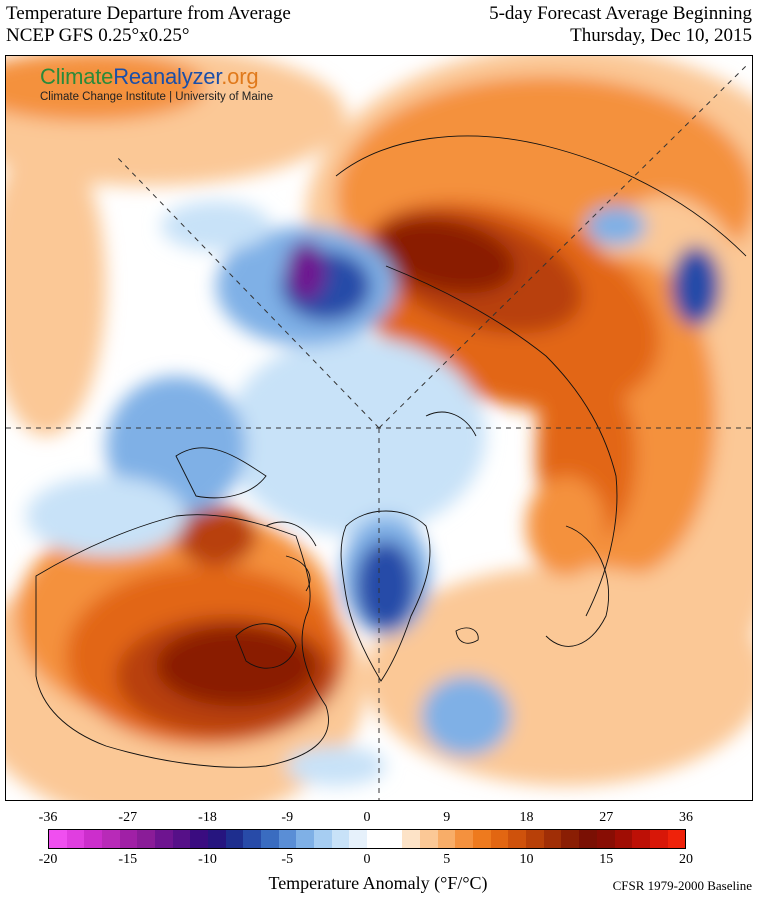 This screenshot has width=760, height=902. I want to click on alaska-outline, so click(221, 473).